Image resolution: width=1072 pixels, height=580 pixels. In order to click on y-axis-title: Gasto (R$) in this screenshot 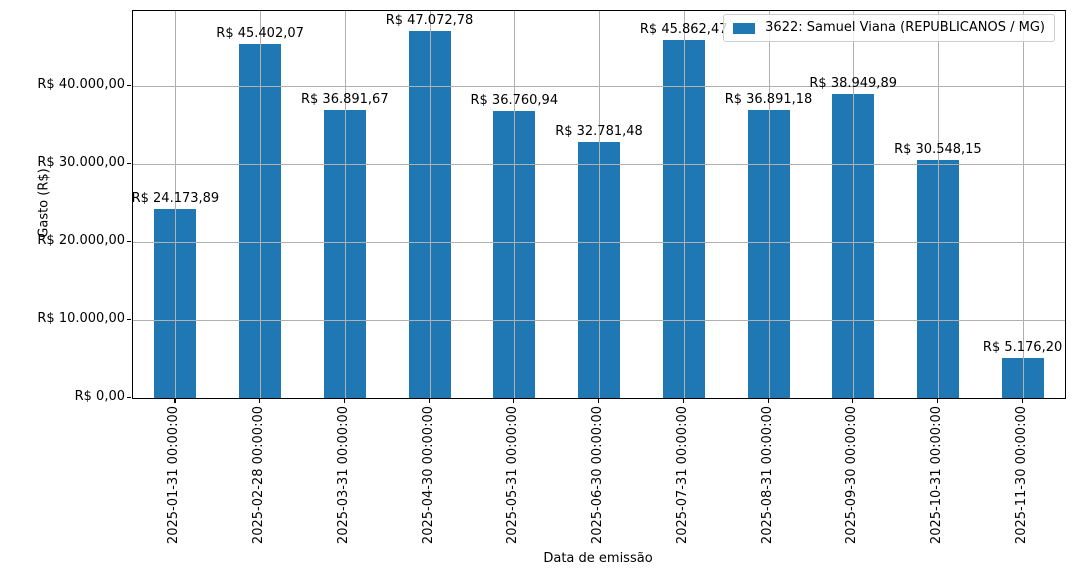, I will do `click(44, 203)`.